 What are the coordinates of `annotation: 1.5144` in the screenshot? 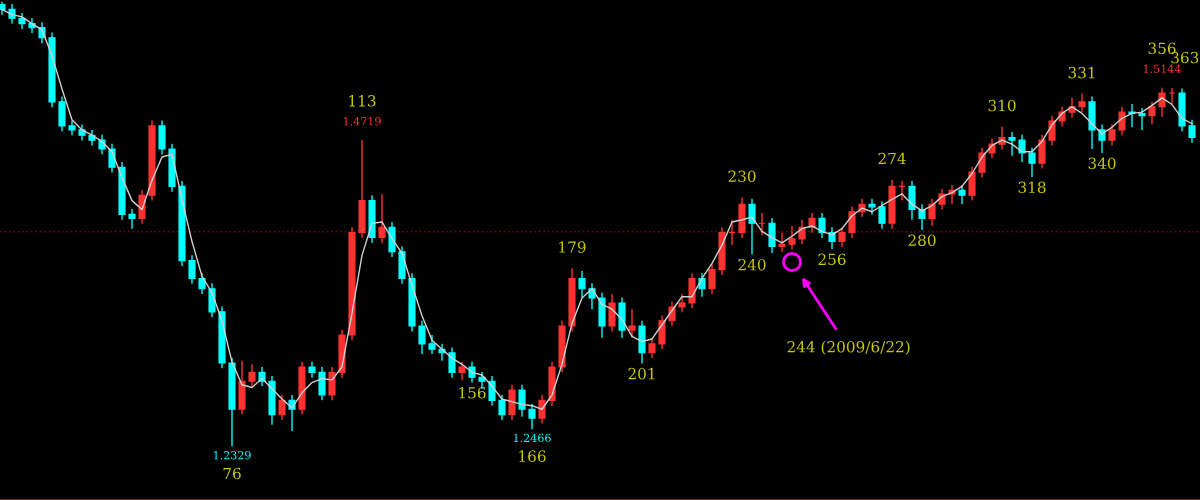 It's located at (1162, 68).